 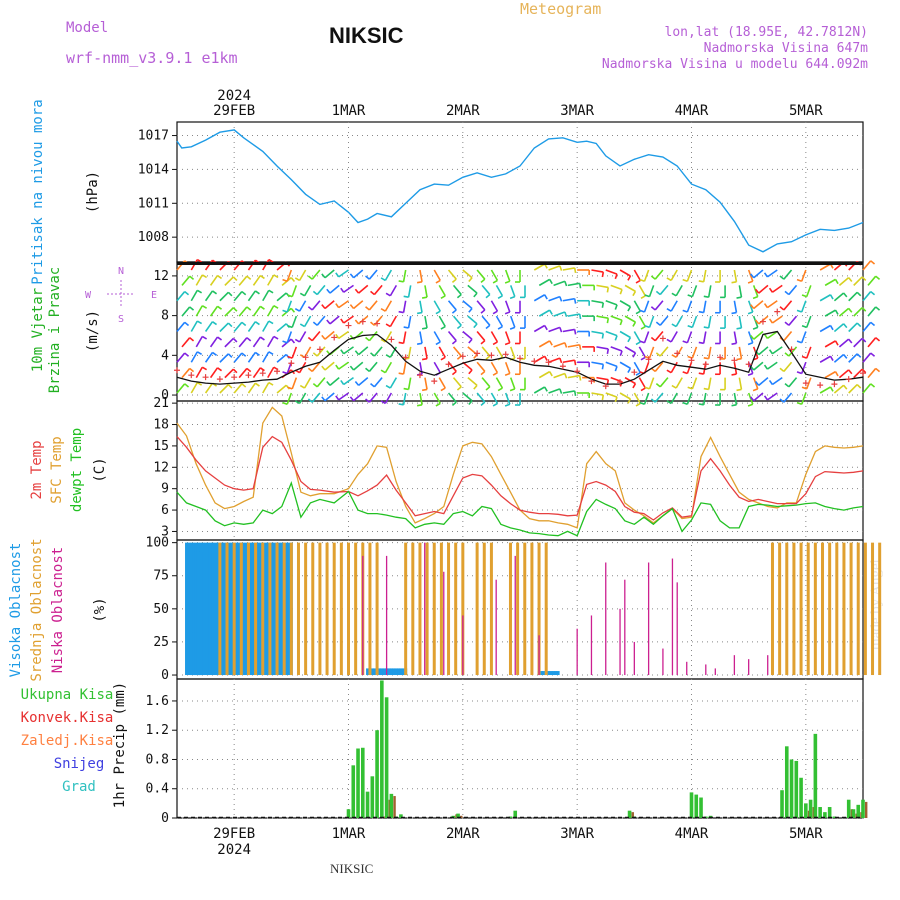 What do you see at coordinates (157, 543) in the screenshot?
I see `y-tick-label: 100` at bounding box center [157, 543].